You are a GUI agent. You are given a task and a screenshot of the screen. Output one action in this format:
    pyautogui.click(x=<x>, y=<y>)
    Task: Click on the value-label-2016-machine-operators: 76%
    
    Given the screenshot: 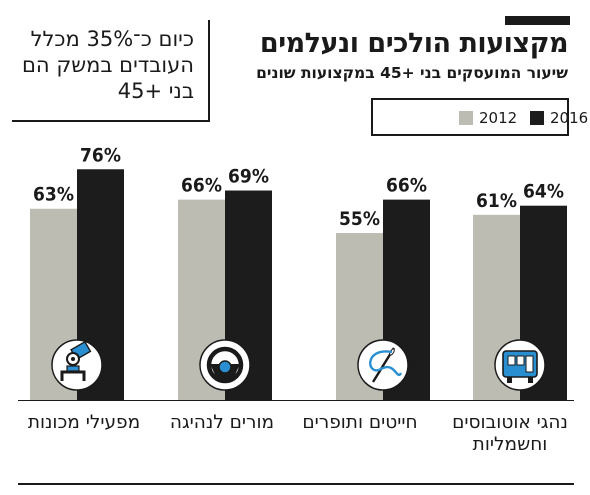 What is the action you would take?
    pyautogui.click(x=100, y=155)
    